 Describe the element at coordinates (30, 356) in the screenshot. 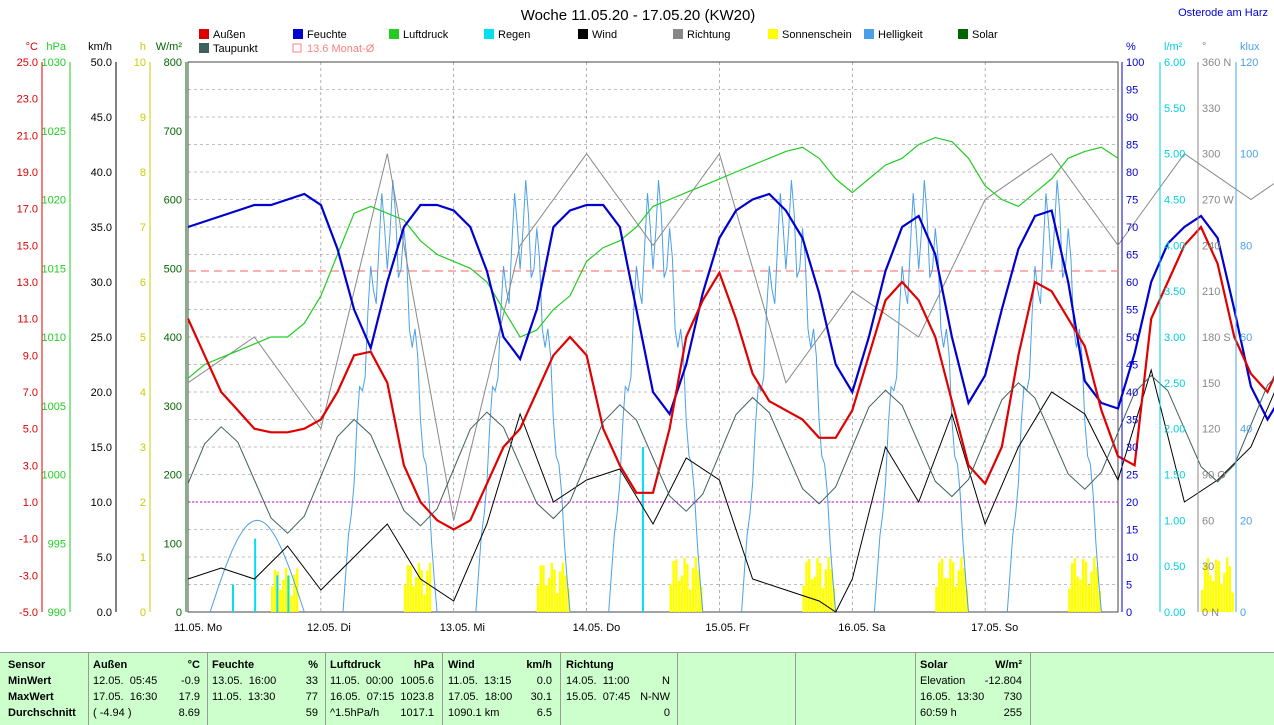

I see `left-axis-tick: 9.0` at that location.